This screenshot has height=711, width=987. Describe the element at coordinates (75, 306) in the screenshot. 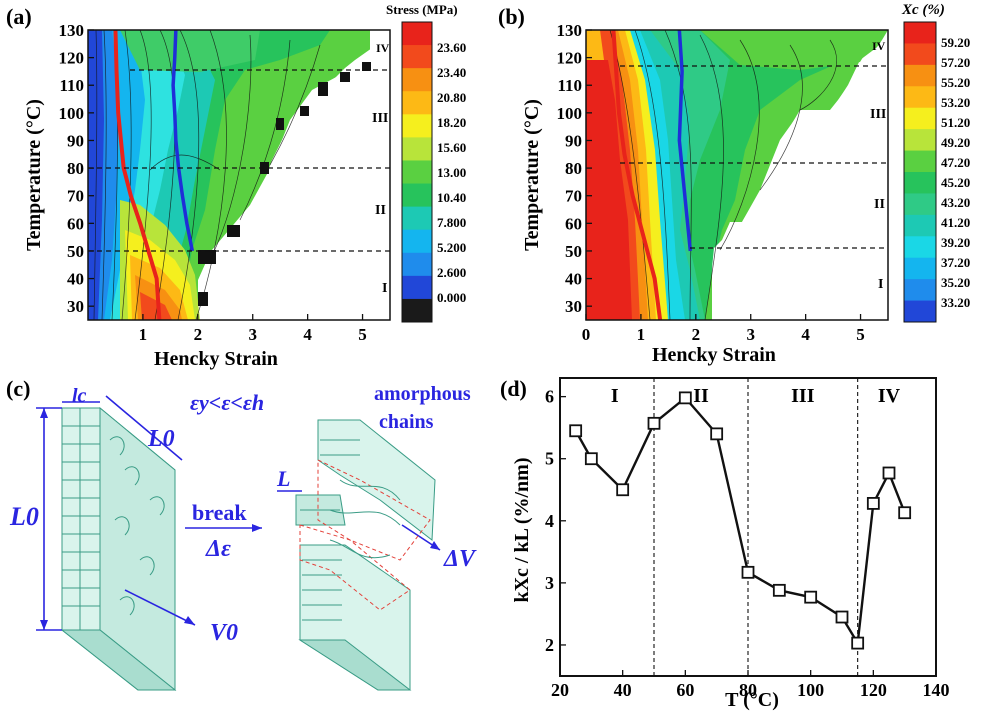

I see `panel-a-ytick-label: 30` at that location.